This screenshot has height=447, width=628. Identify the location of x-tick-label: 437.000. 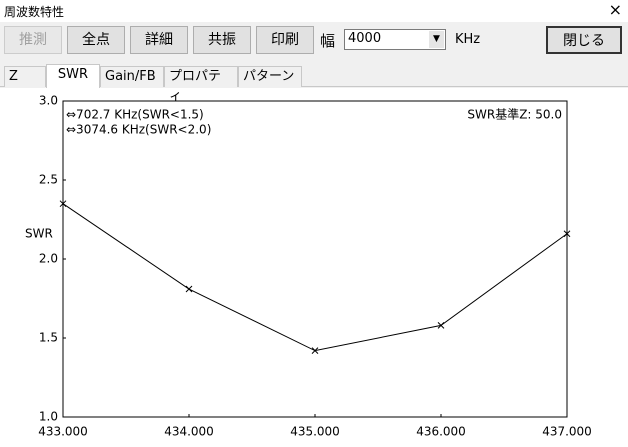
(567, 432).